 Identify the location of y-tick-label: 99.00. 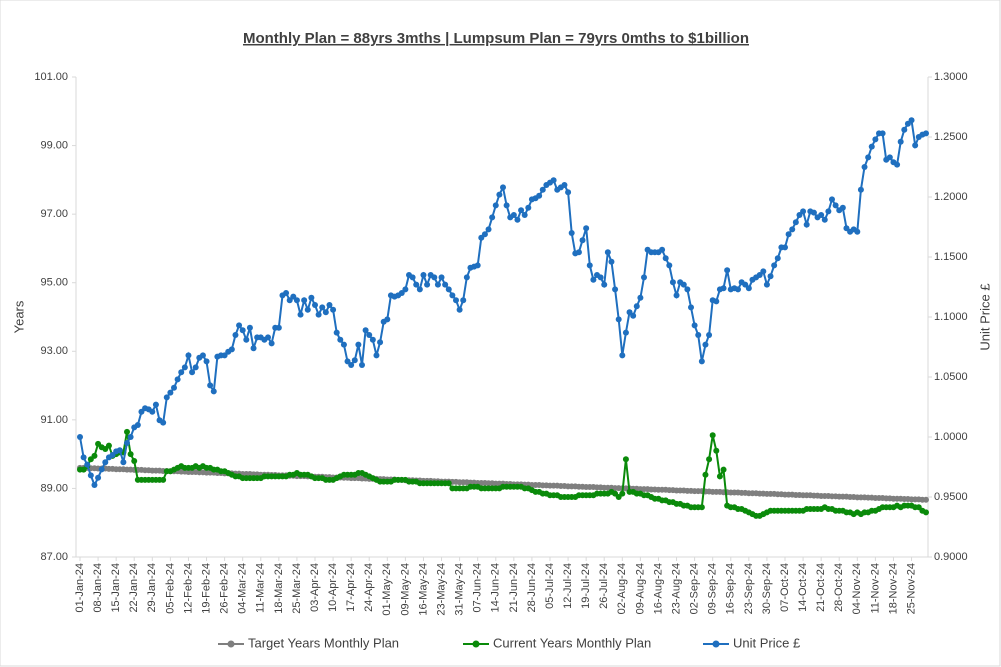
(54, 145).